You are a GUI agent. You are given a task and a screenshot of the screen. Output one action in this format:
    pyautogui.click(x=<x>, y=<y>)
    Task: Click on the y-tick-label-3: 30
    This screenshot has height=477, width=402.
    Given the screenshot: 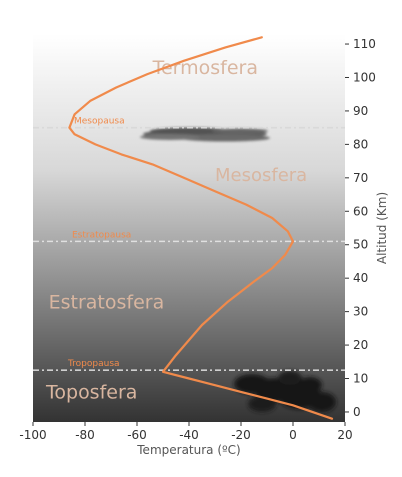 What is the action you would take?
    pyautogui.click(x=360, y=312)
    